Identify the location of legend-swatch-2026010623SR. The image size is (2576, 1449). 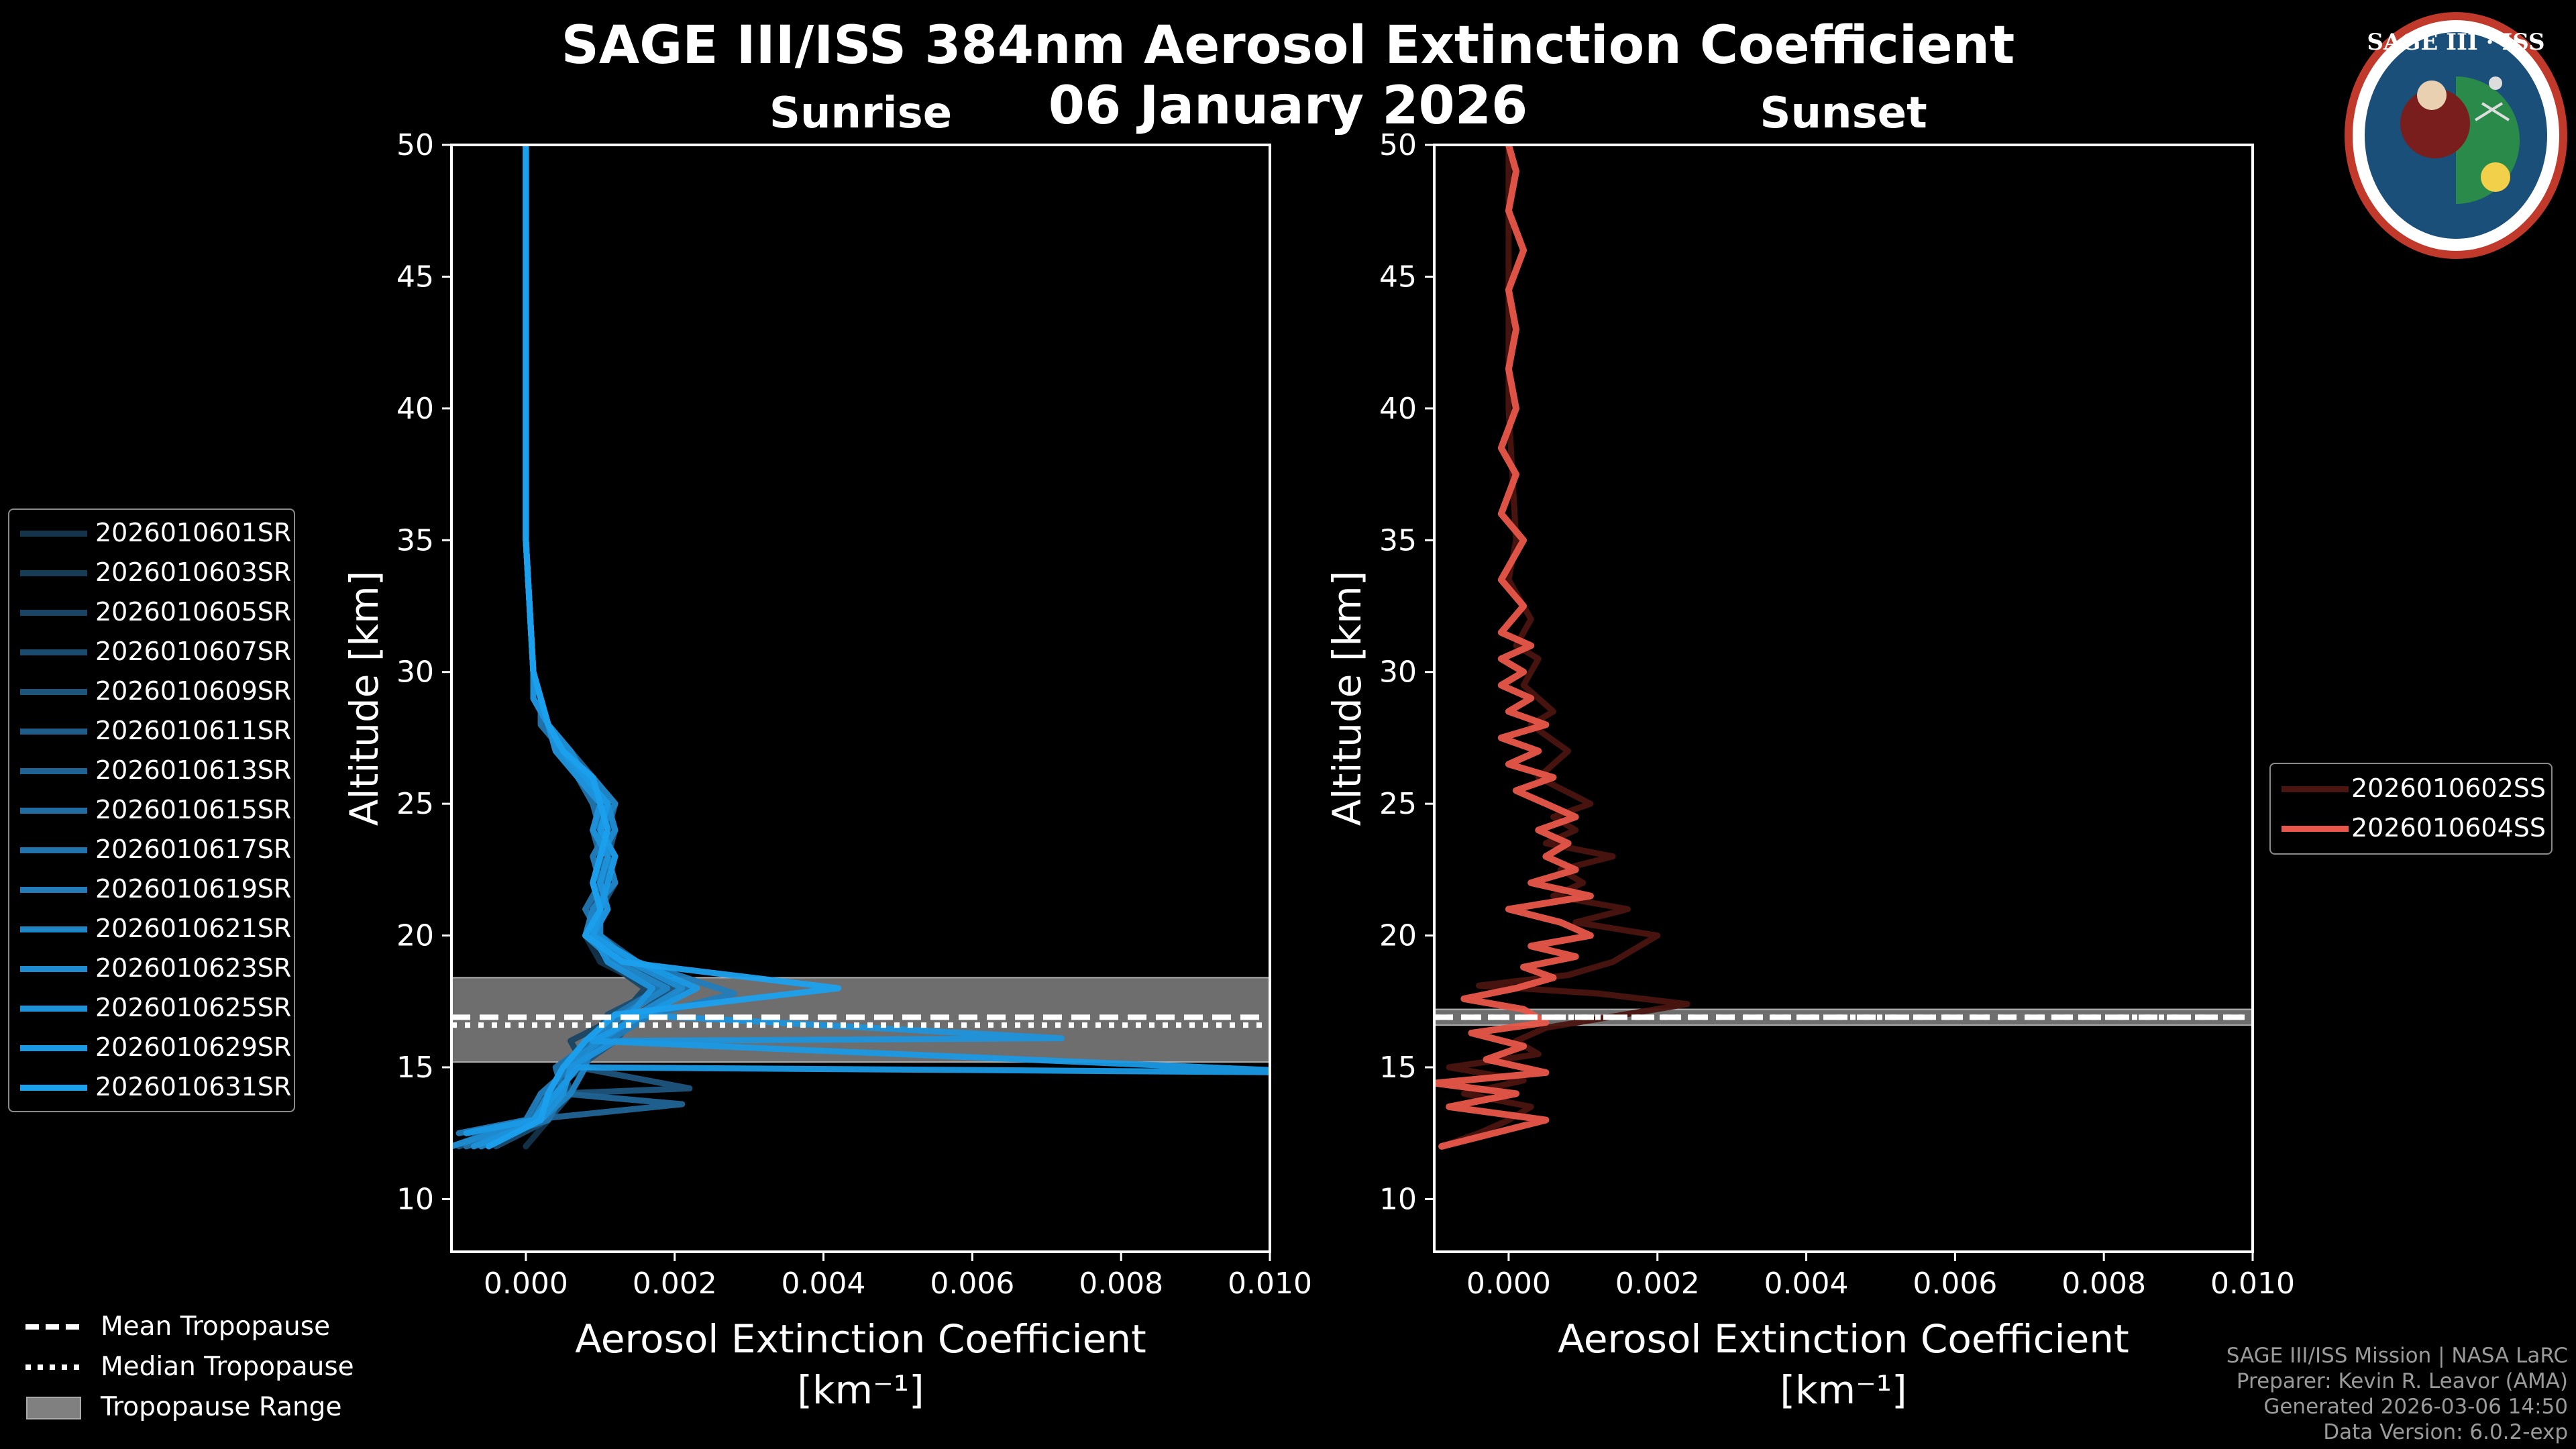
(53, 969).